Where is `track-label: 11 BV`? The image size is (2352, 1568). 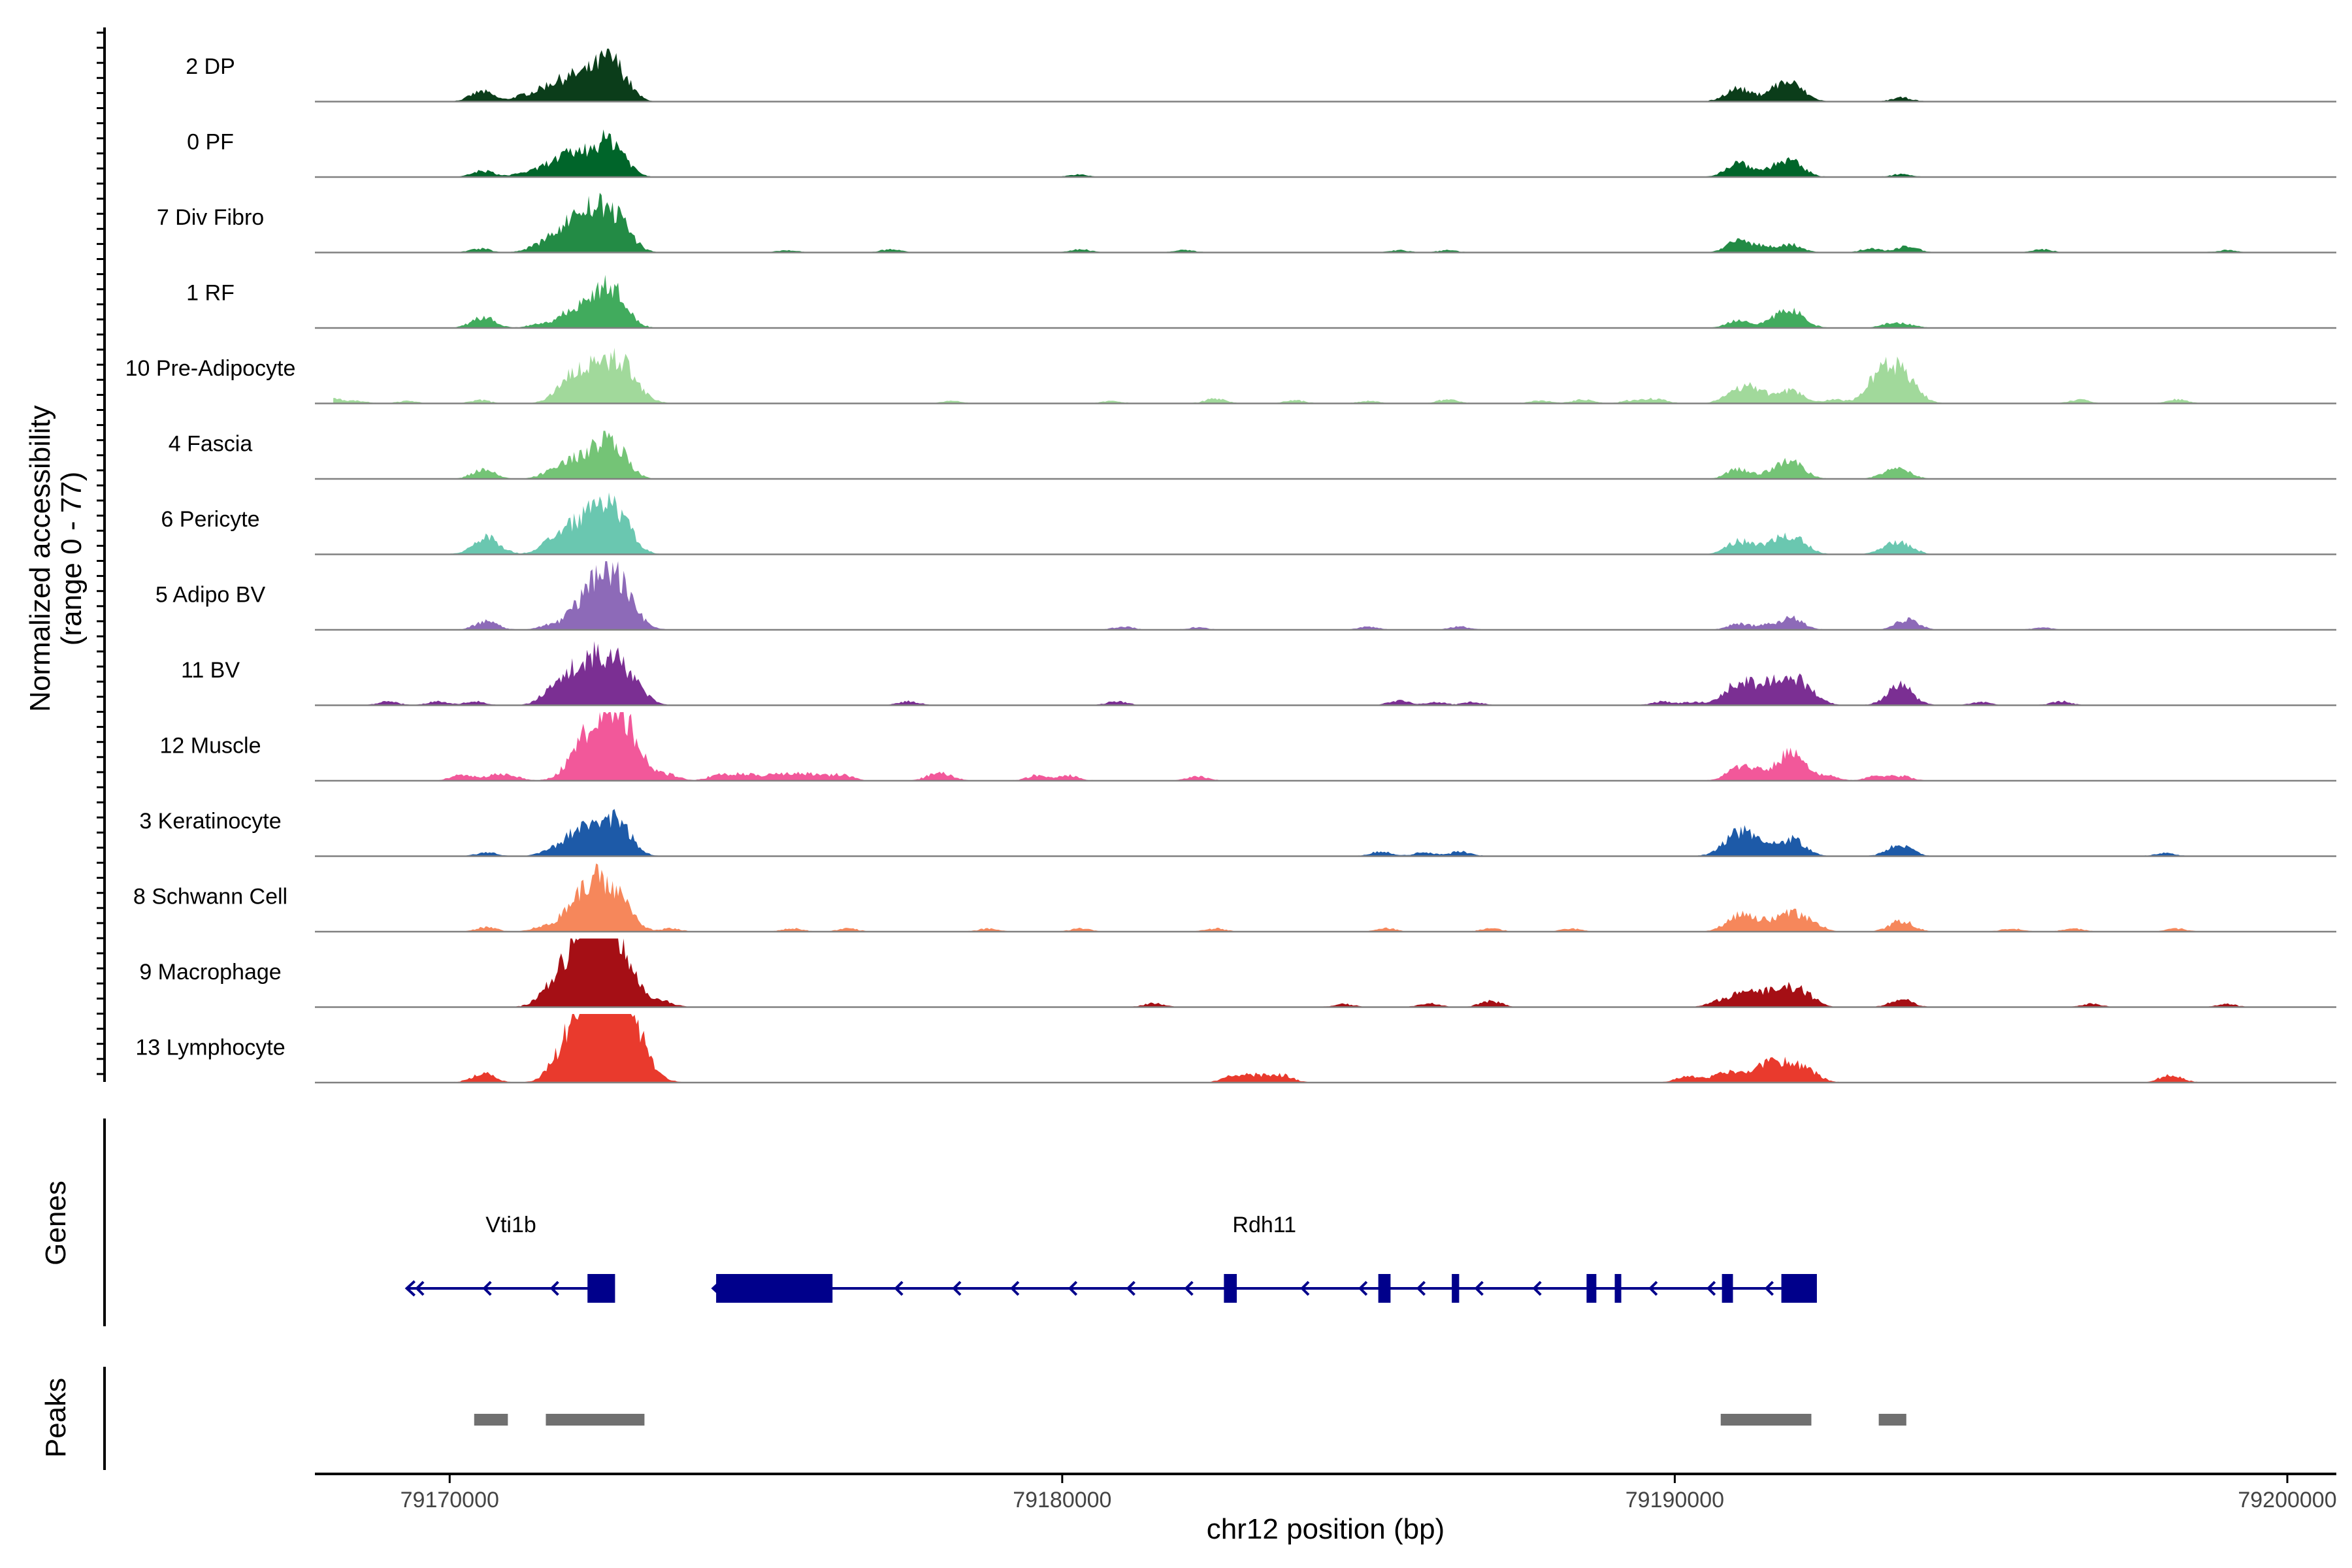
track-label: 11 BV is located at coordinates (210, 670).